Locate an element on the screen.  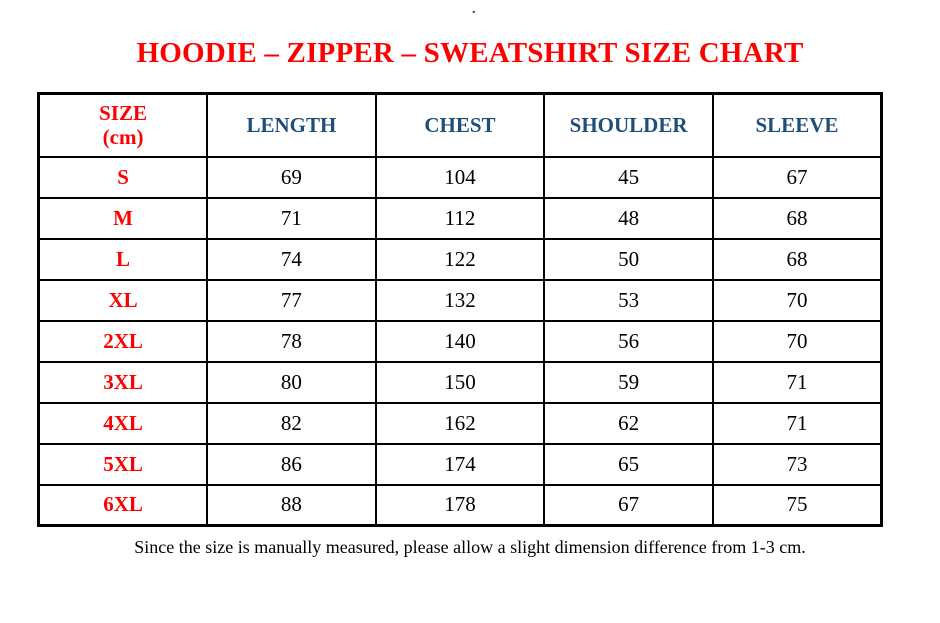
size-header-line1: SIZE is located at coordinates (123, 113).